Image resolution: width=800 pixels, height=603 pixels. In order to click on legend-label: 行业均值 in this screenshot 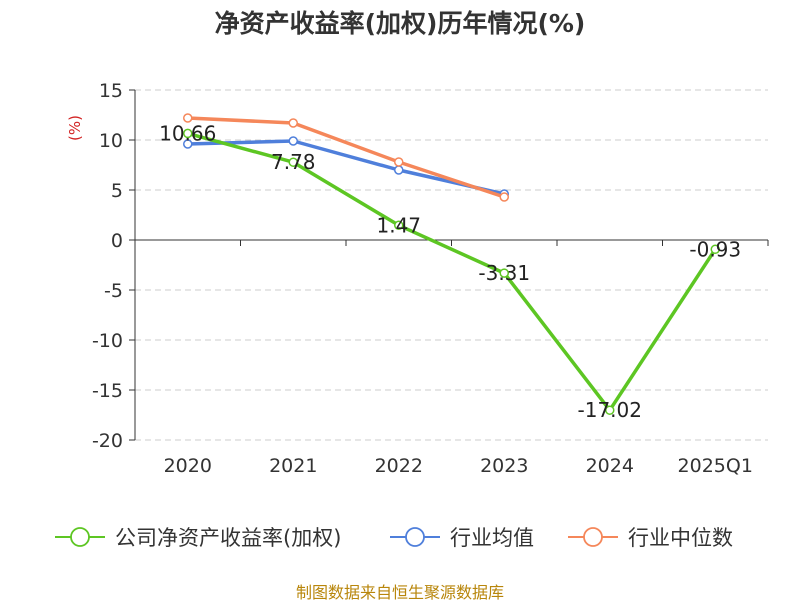, I will do `click(492, 538)`.